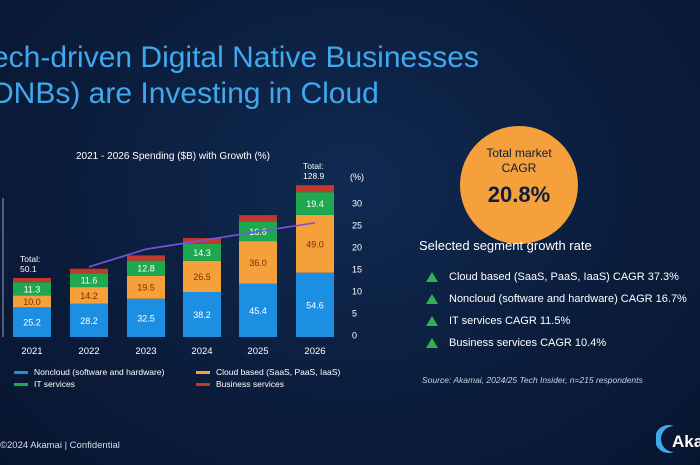  I want to click on right-axis-tick-30: 30, so click(357, 204).